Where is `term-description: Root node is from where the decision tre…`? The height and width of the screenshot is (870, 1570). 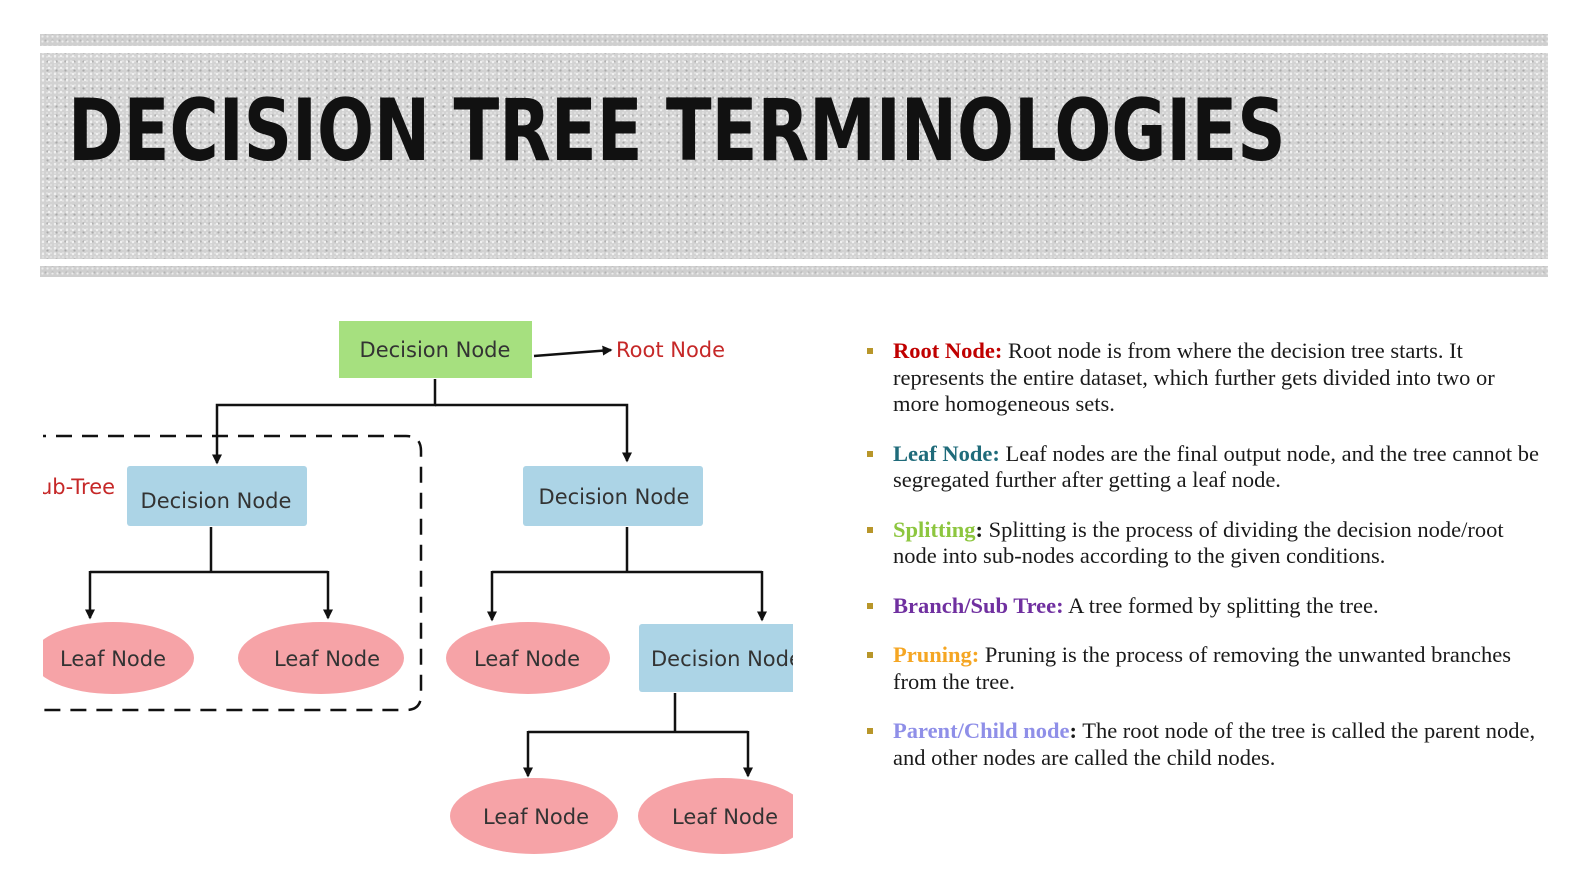 term-description: Root node is from where the decision tre… is located at coordinates (1194, 377).